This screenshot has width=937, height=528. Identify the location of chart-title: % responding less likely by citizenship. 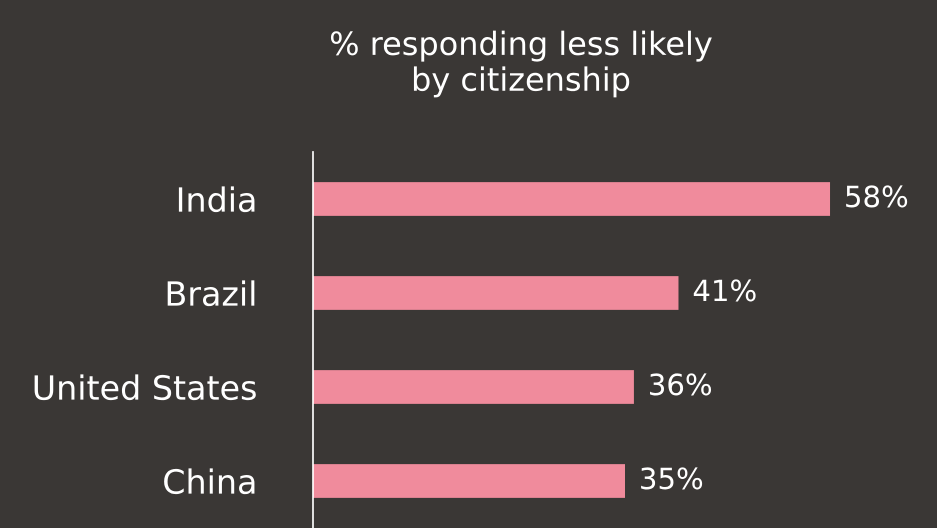
(521, 64).